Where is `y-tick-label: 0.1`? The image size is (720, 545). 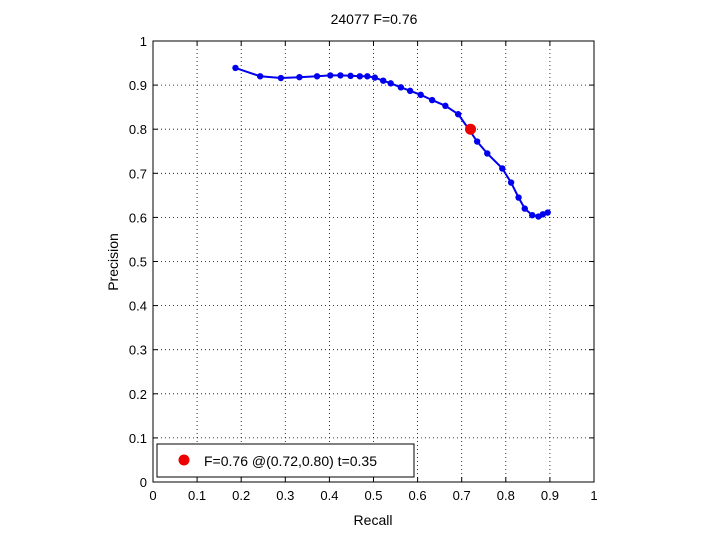 y-tick-label: 0.1 is located at coordinates (138, 438).